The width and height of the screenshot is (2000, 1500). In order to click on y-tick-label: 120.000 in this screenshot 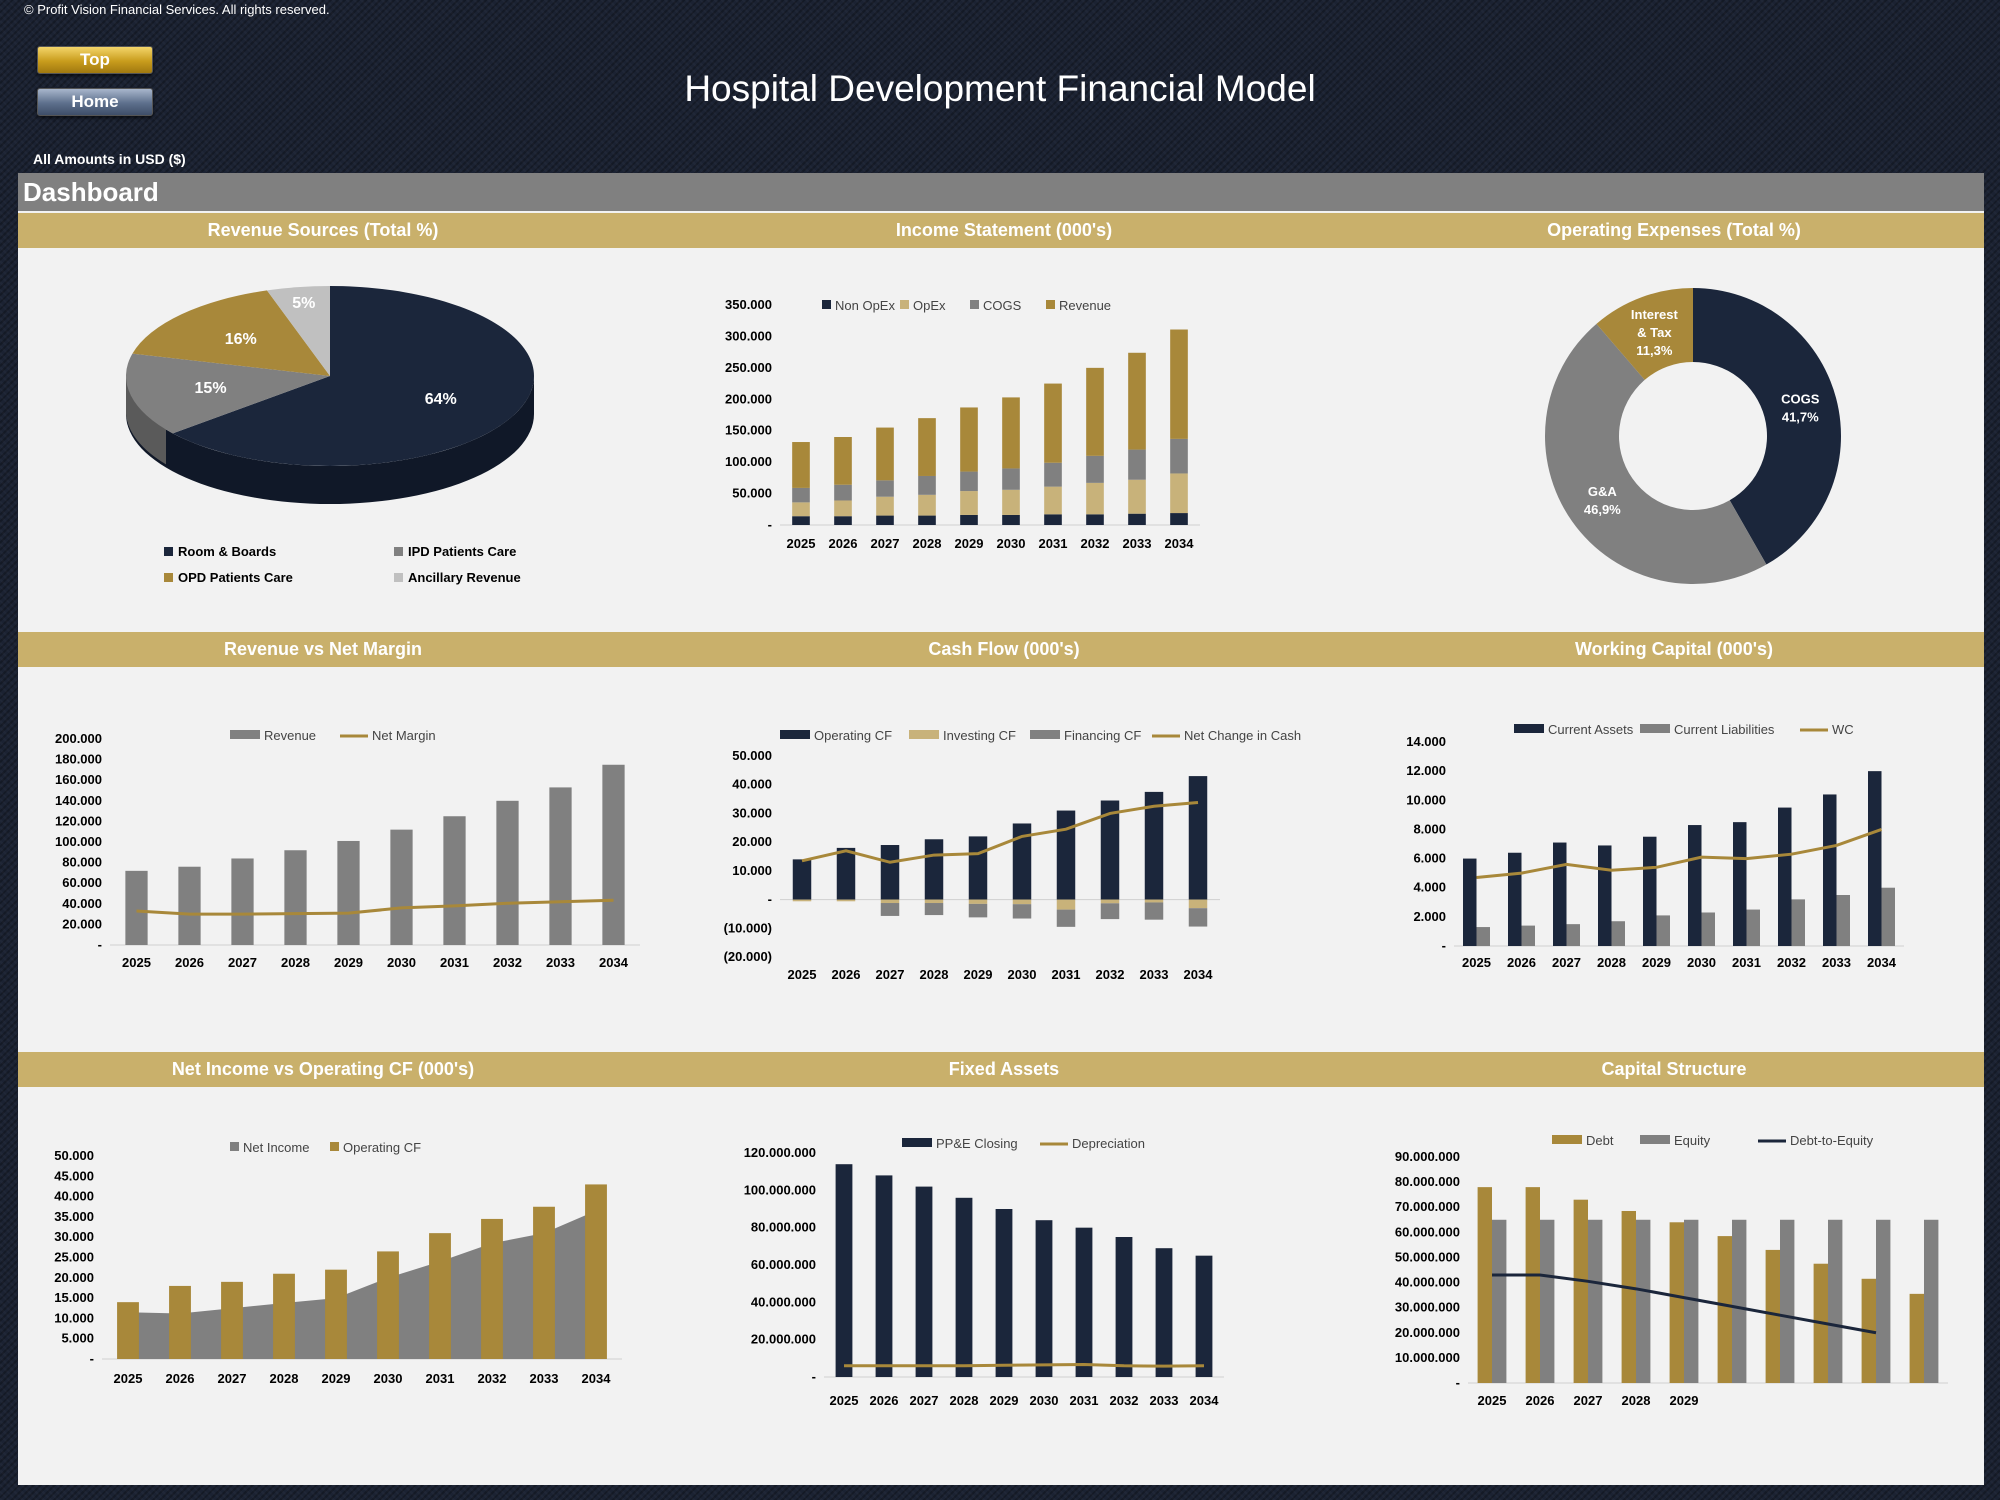, I will do `click(78, 820)`.